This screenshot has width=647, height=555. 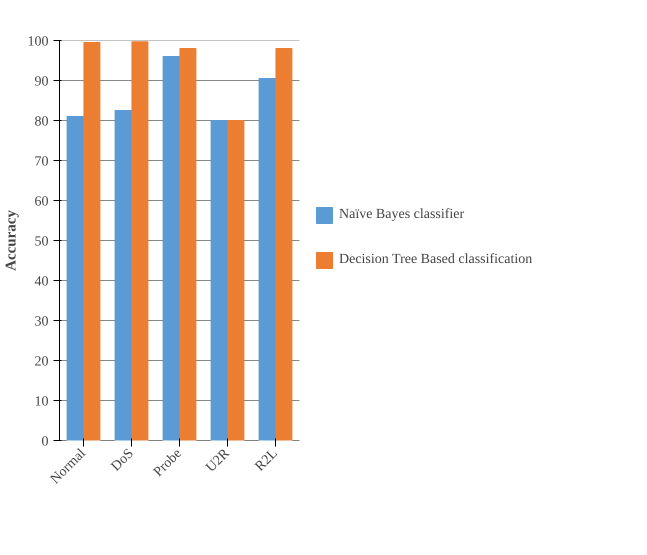 What do you see at coordinates (435, 260) in the screenshot?
I see `legend-label: Decision Tree Based classification` at bounding box center [435, 260].